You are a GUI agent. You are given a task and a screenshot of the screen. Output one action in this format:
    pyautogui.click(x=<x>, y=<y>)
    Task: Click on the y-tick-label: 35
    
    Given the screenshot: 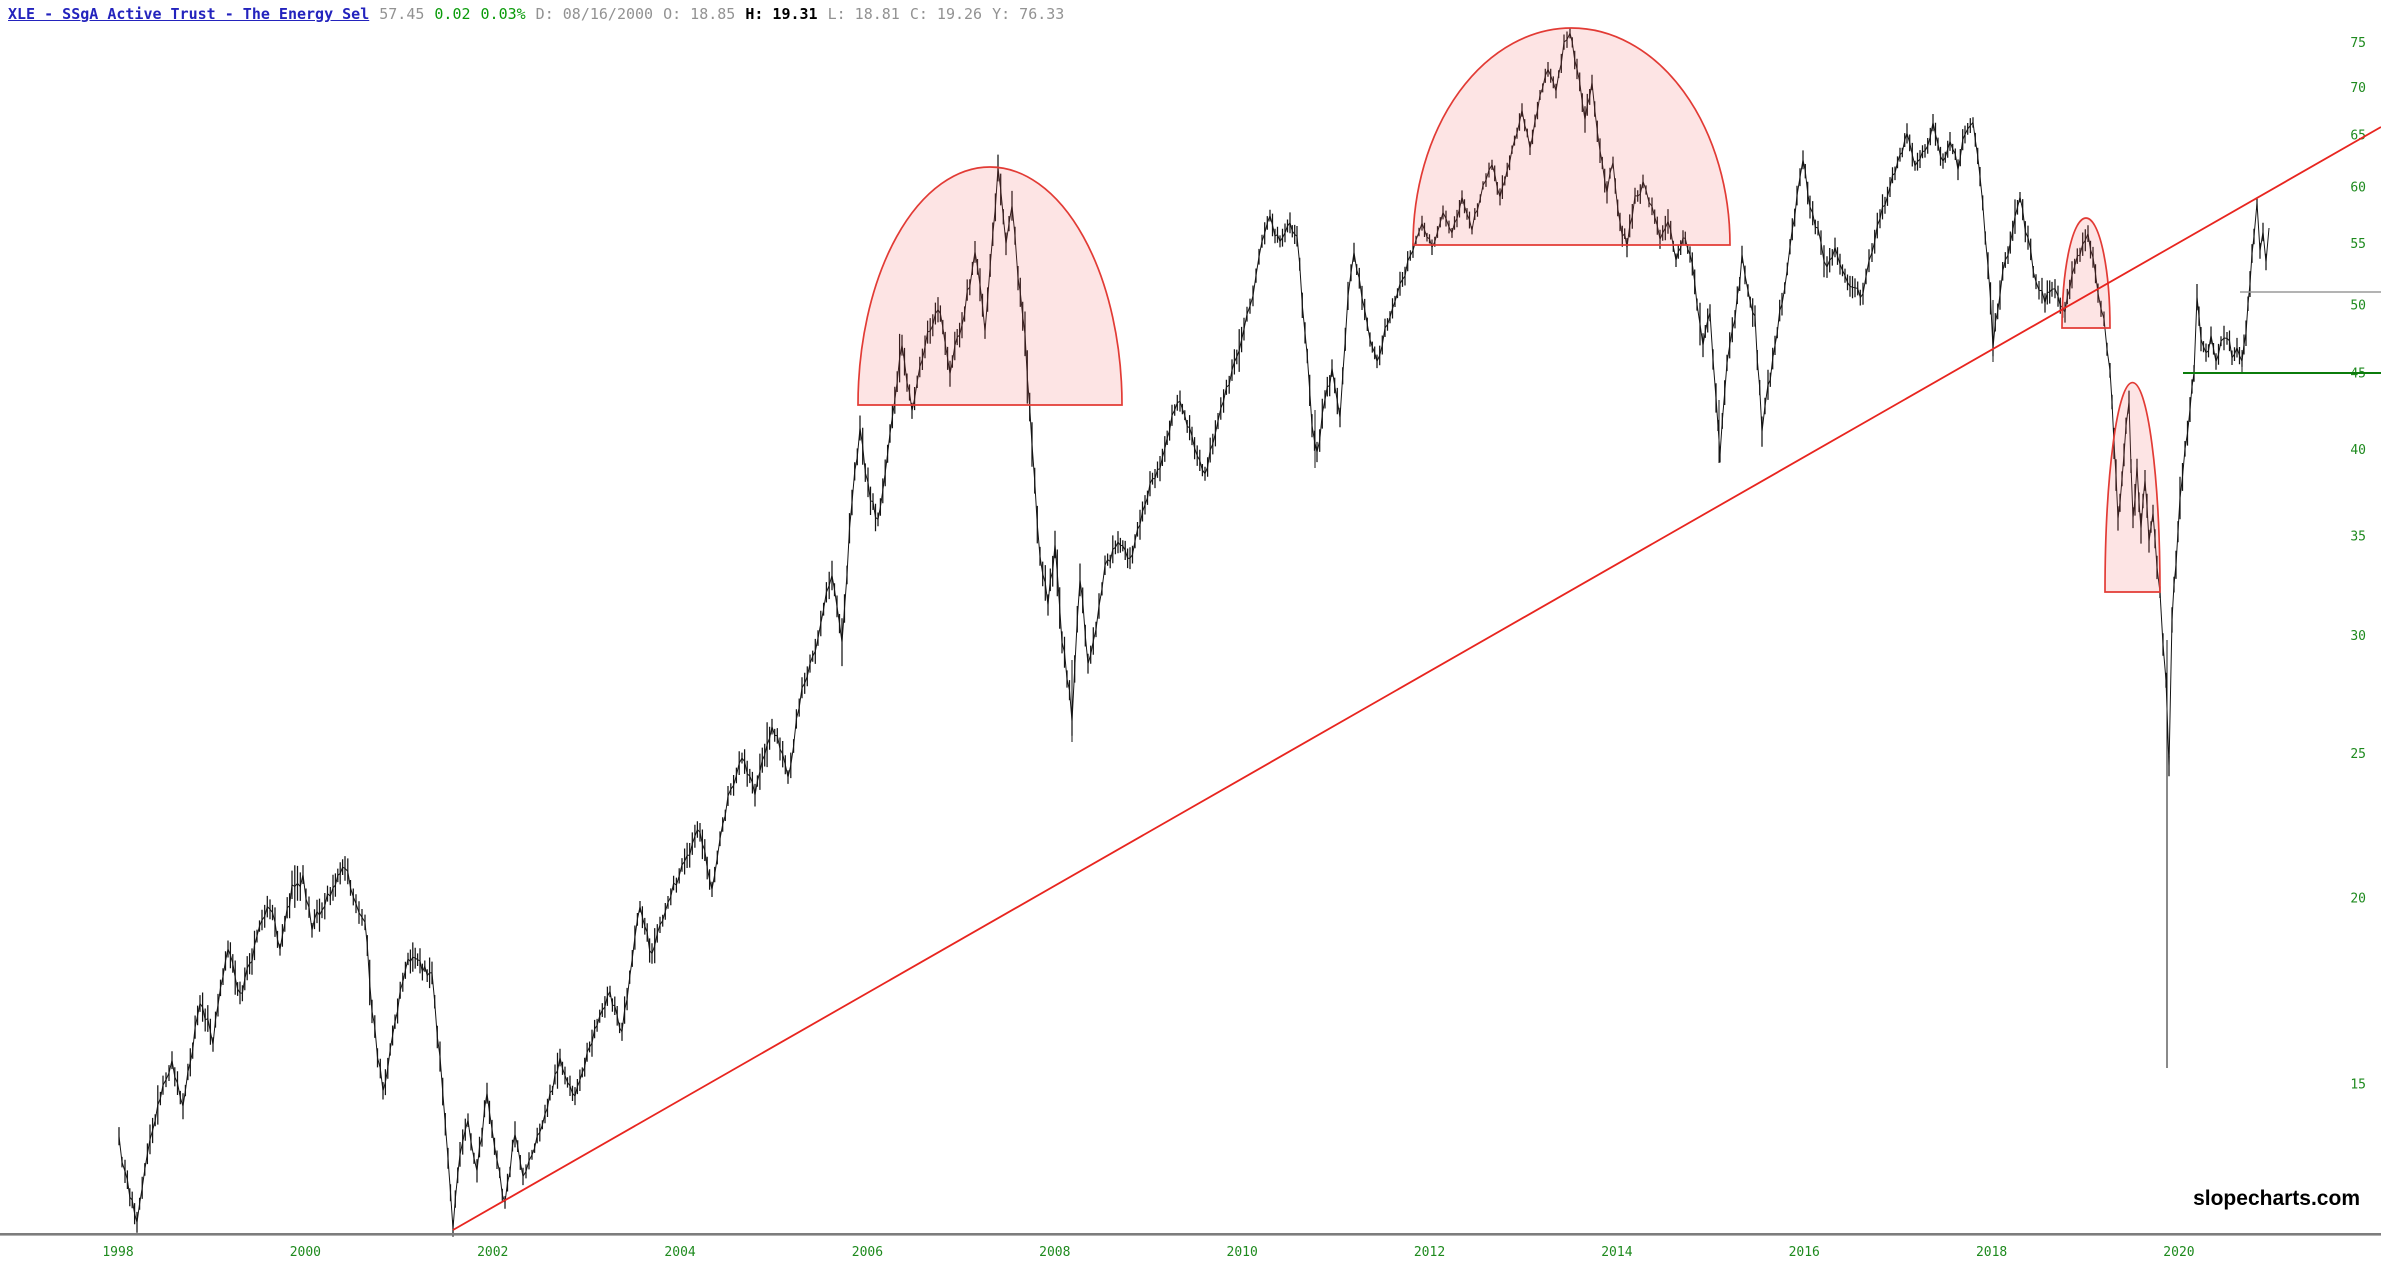 What is the action you would take?
    pyautogui.click(x=2358, y=536)
    